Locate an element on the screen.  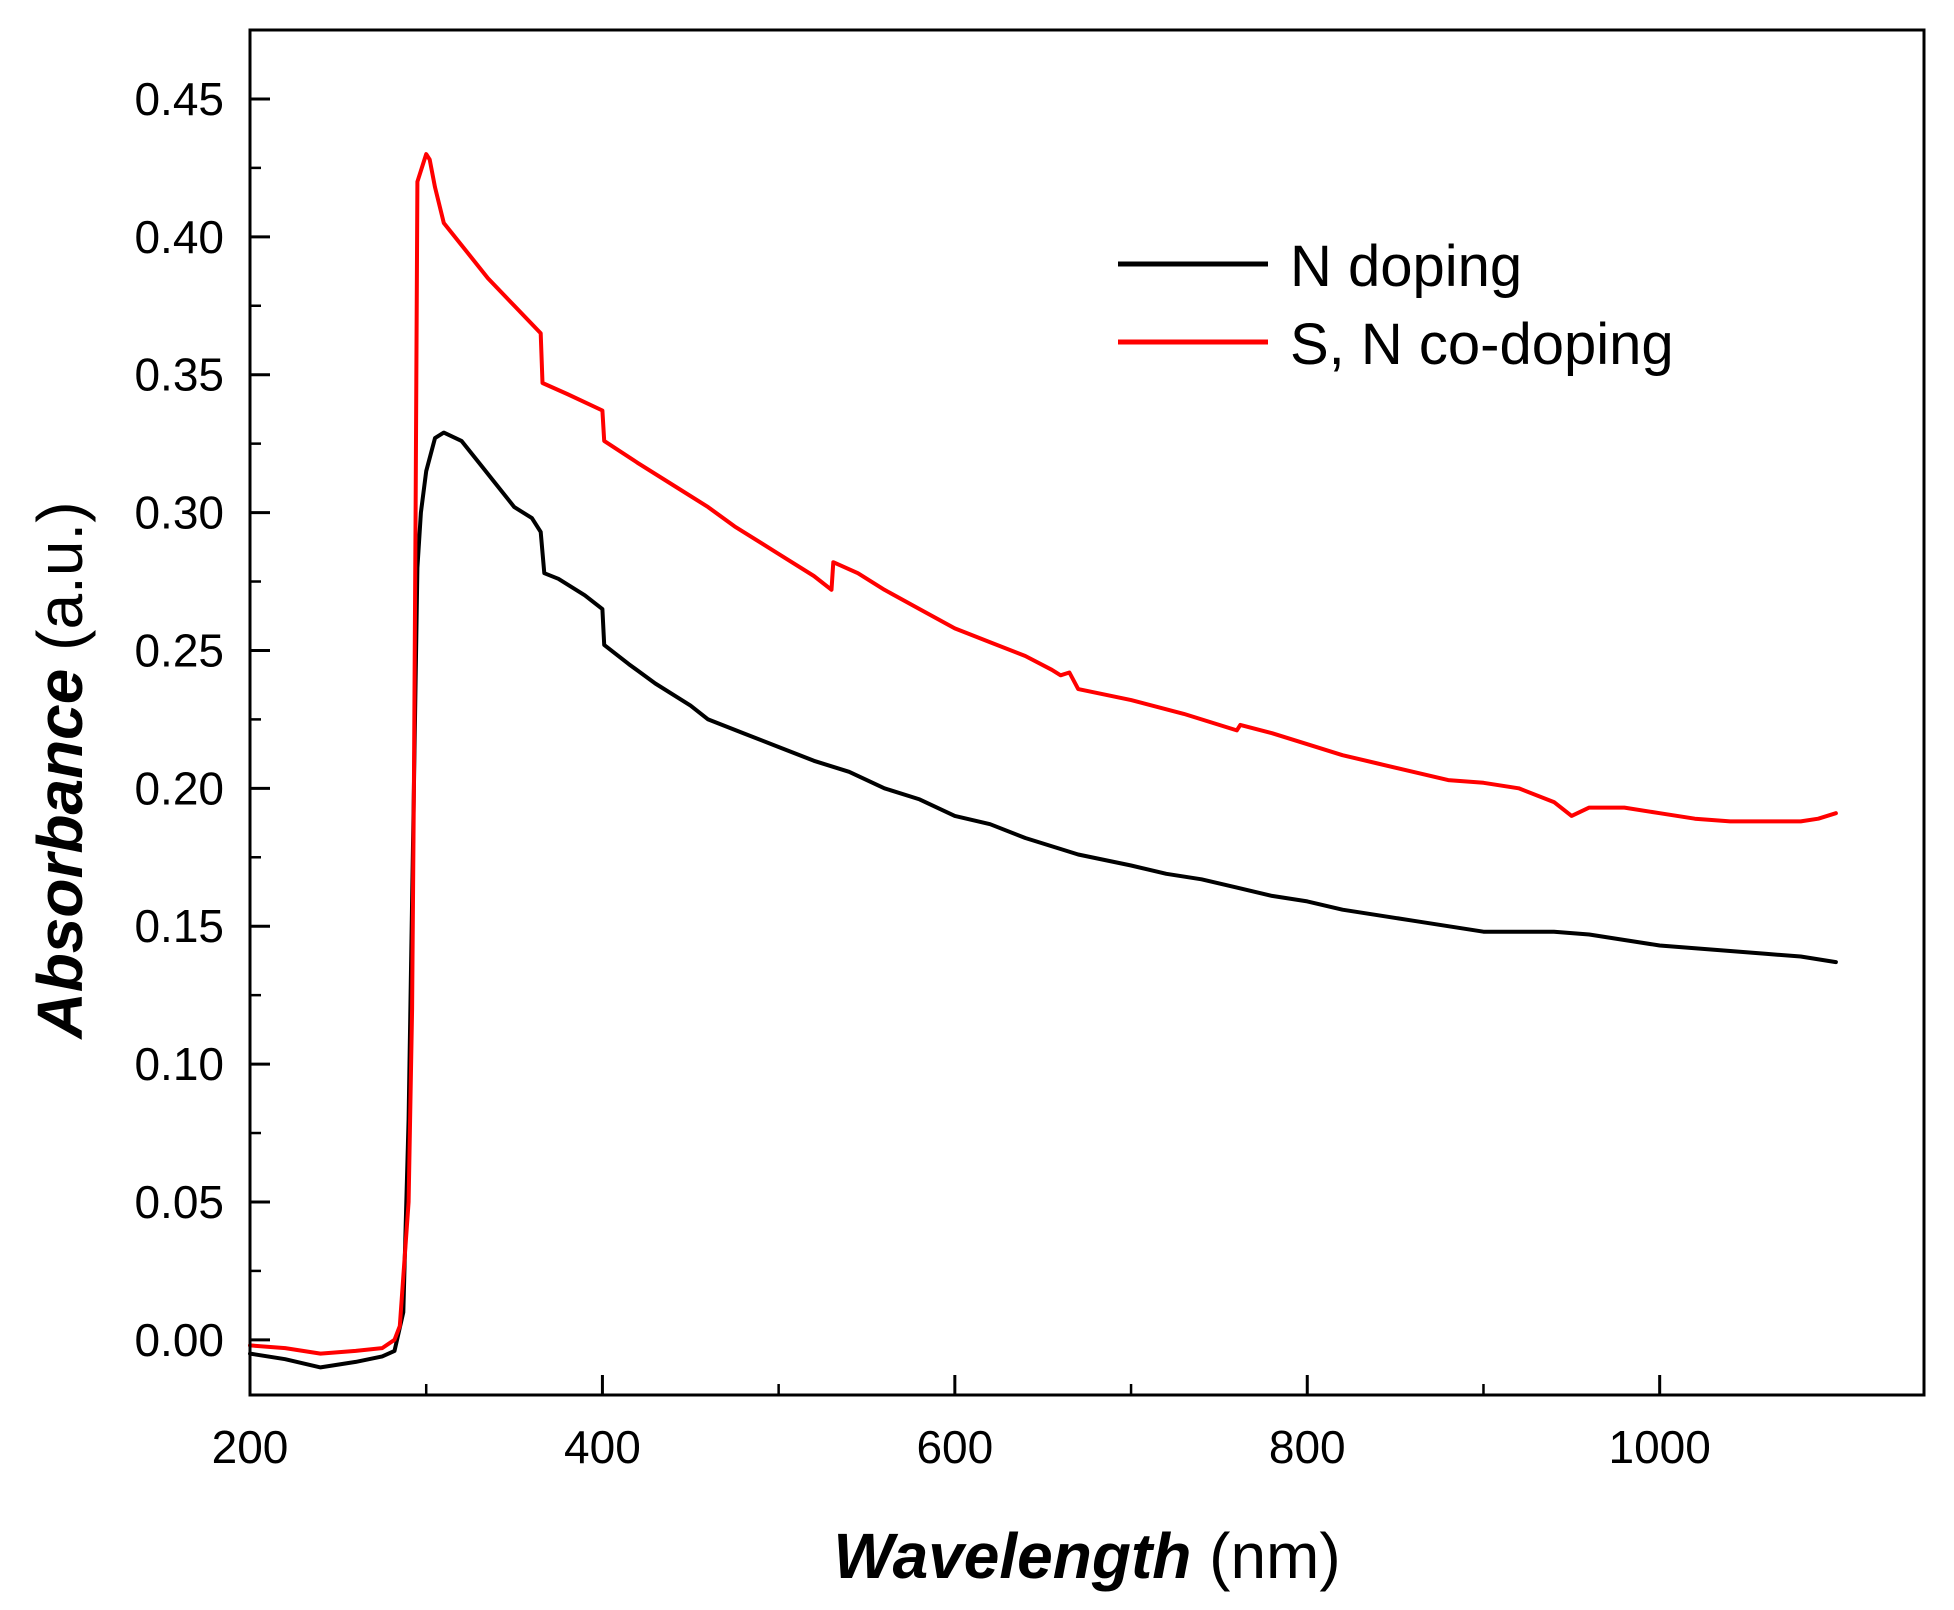
y-tick-label: 0.00 is located at coordinates (179, 1340).